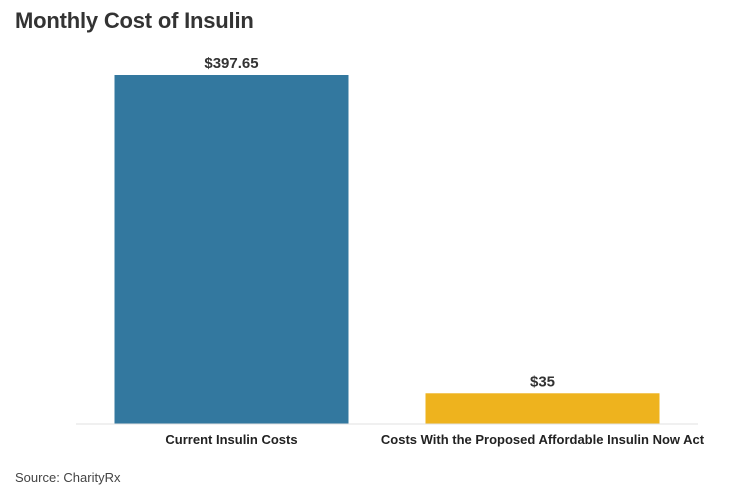 This screenshot has height=500, width=753. I want to click on data-label-2: $35, so click(542, 381).